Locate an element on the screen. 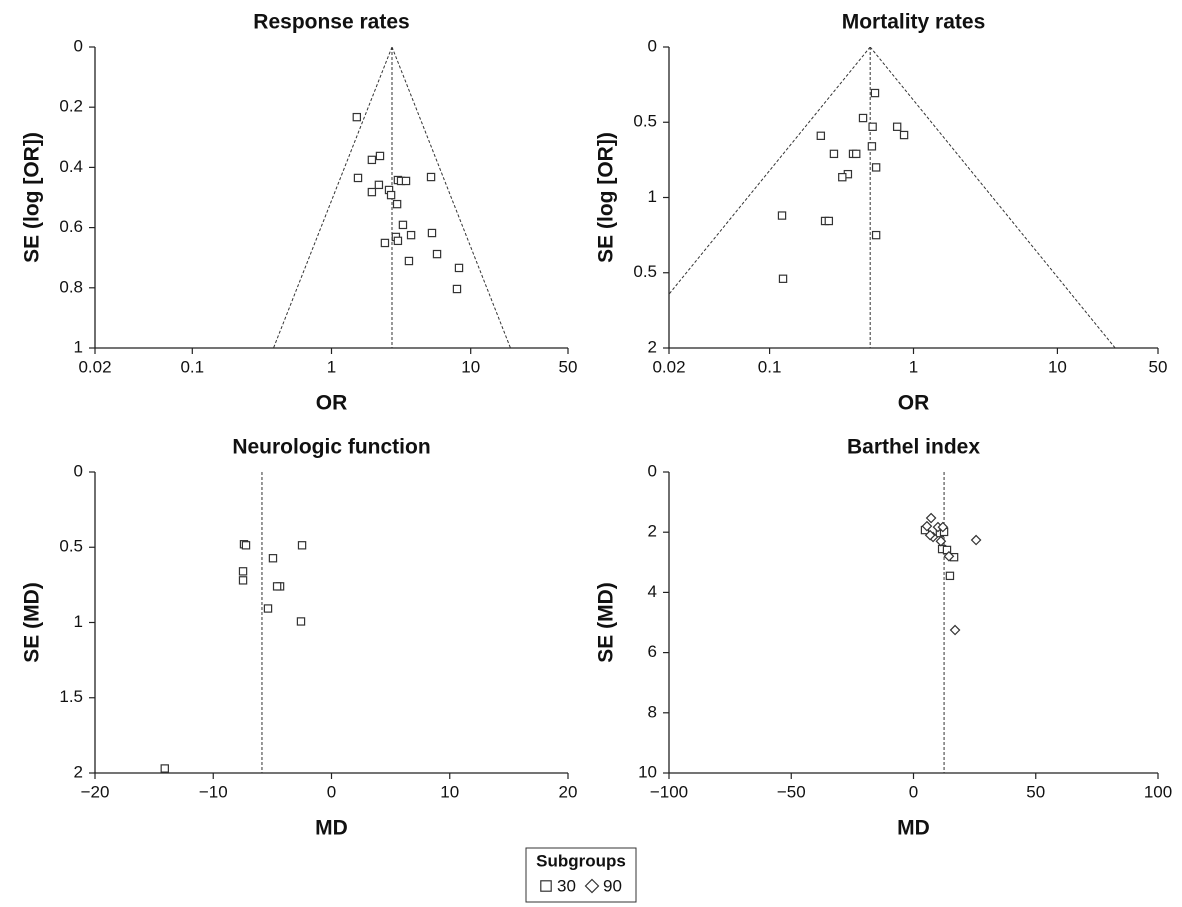 The width and height of the screenshot is (1182, 907). x-tick-label: −10 is located at coordinates (213, 791).